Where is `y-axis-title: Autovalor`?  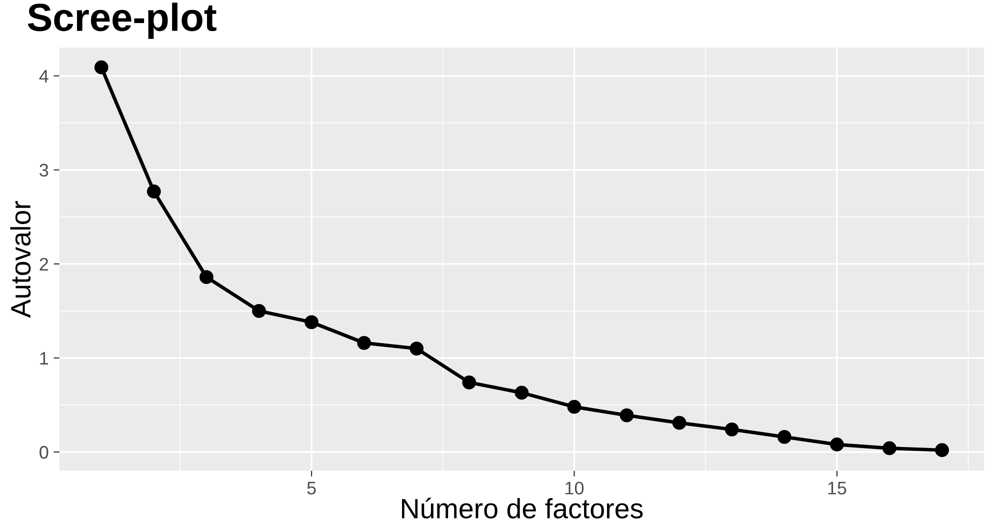
y-axis-title: Autovalor is located at coordinates (20, 259).